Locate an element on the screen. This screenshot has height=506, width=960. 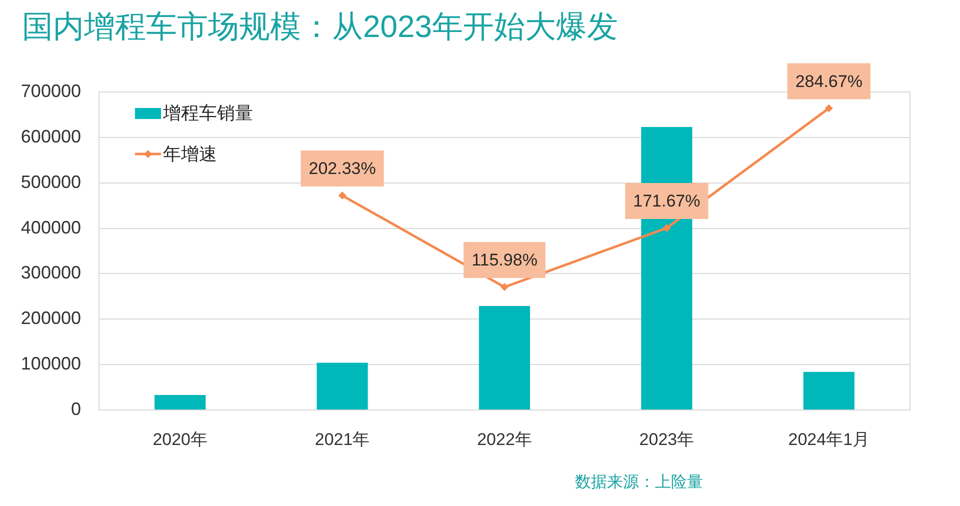
y-tick-label: 100000 is located at coordinates (50, 364).